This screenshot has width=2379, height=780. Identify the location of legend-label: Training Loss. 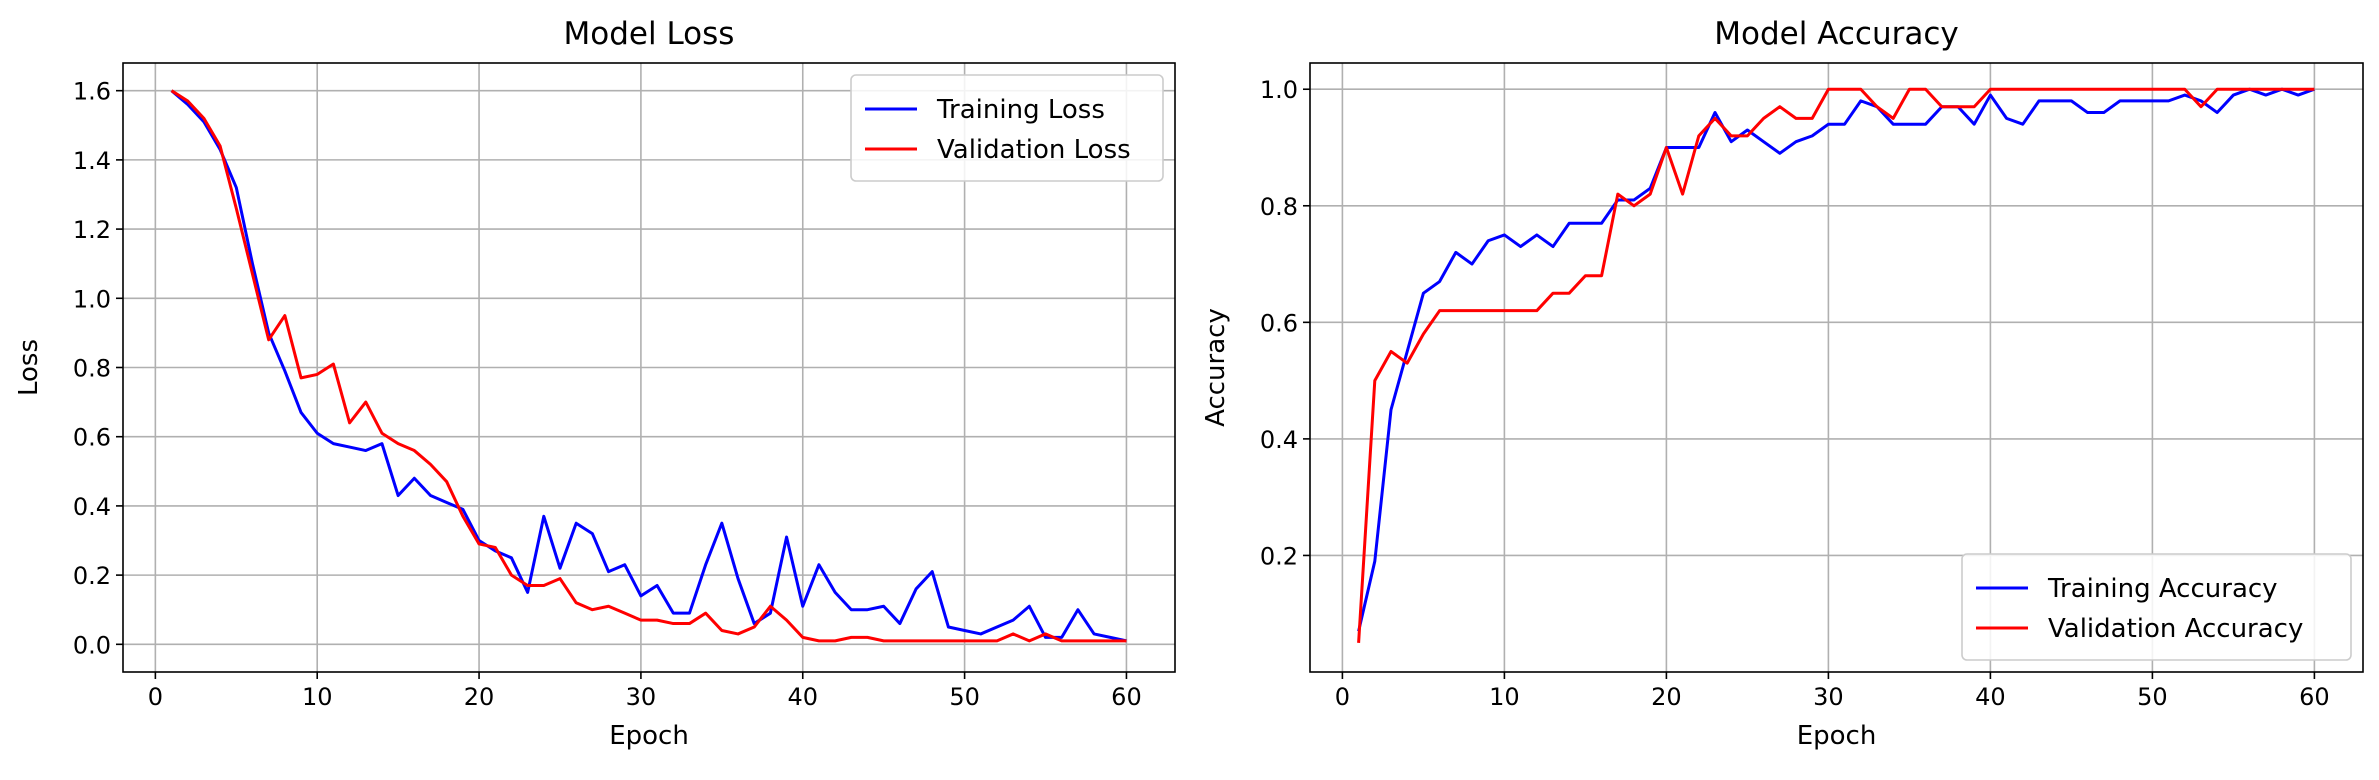
(1020, 110).